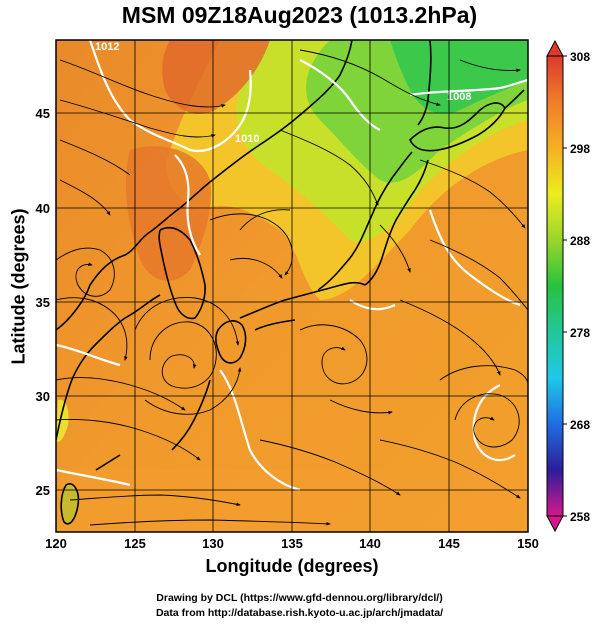 This screenshot has height=625, width=599. I want to click on contour-label: 1010, so click(247, 139).